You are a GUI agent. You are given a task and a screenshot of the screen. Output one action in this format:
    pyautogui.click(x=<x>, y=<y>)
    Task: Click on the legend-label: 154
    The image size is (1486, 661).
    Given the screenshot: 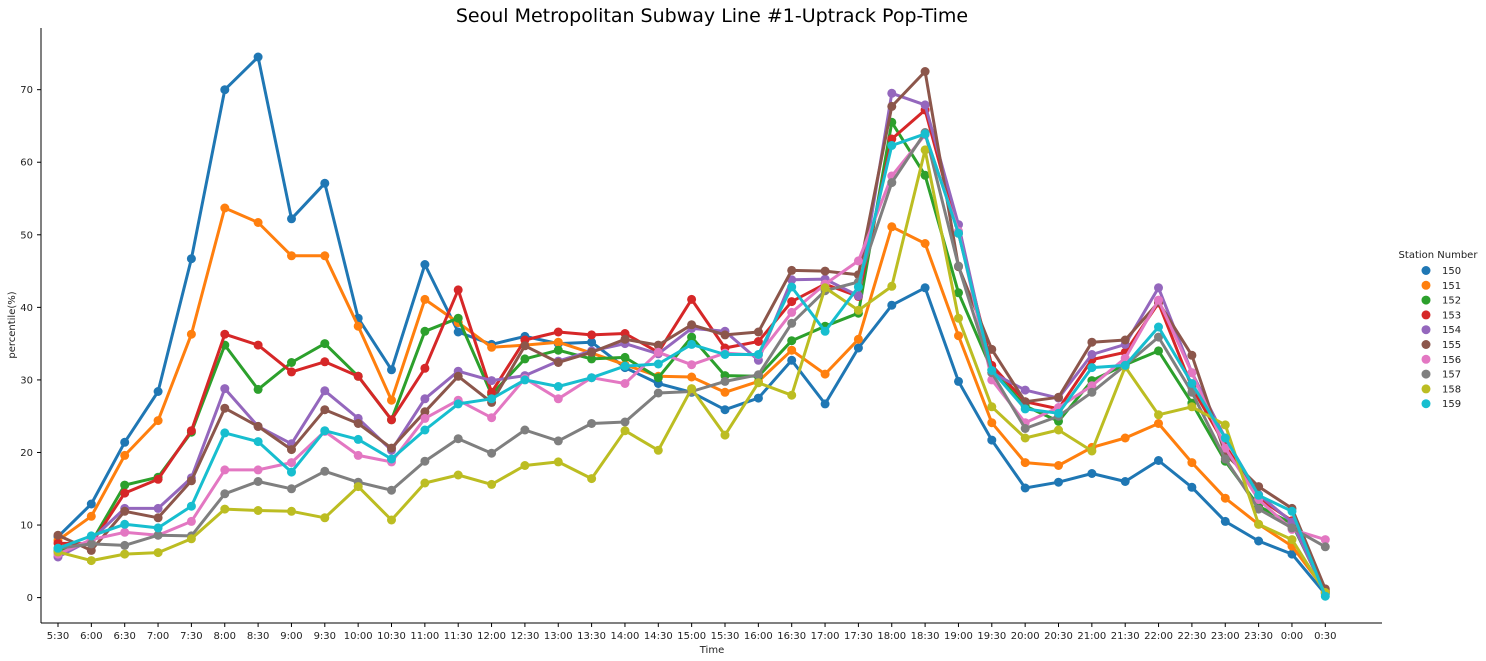 What is the action you would take?
    pyautogui.click(x=1451, y=330)
    